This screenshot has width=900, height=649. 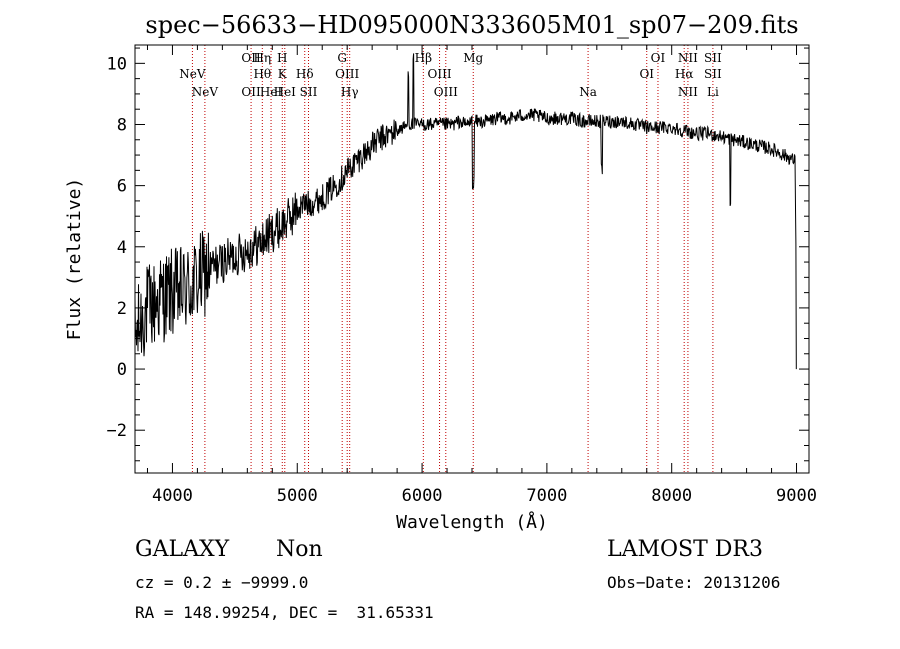 I want to click on y-axis-label: Flux (relative), so click(x=74, y=259).